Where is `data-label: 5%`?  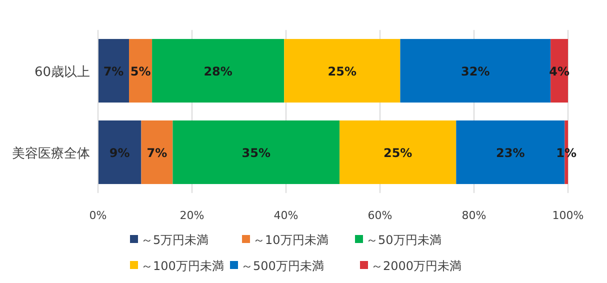 data-label: 5% is located at coordinates (140, 71).